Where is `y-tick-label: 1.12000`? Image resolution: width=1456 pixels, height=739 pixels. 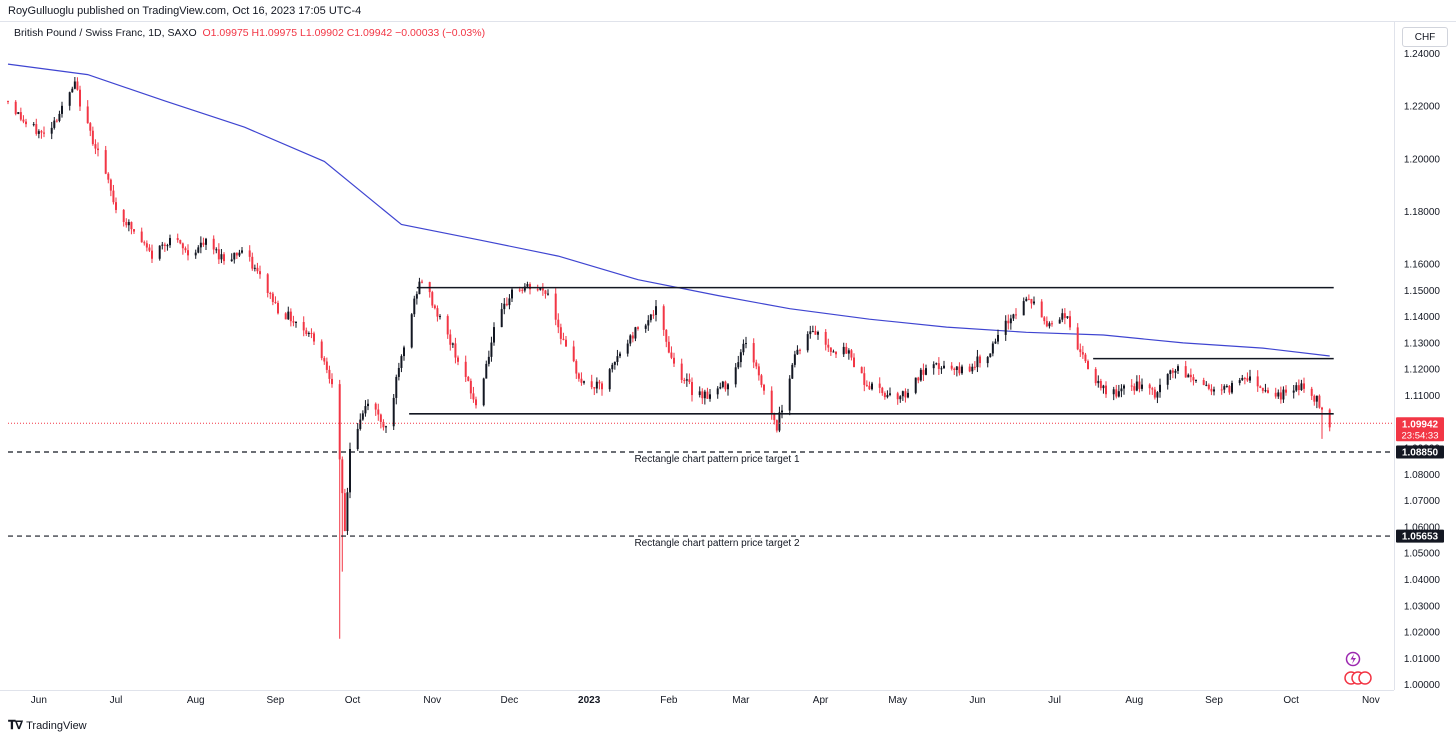 y-tick-label: 1.12000 is located at coordinates (1422, 370).